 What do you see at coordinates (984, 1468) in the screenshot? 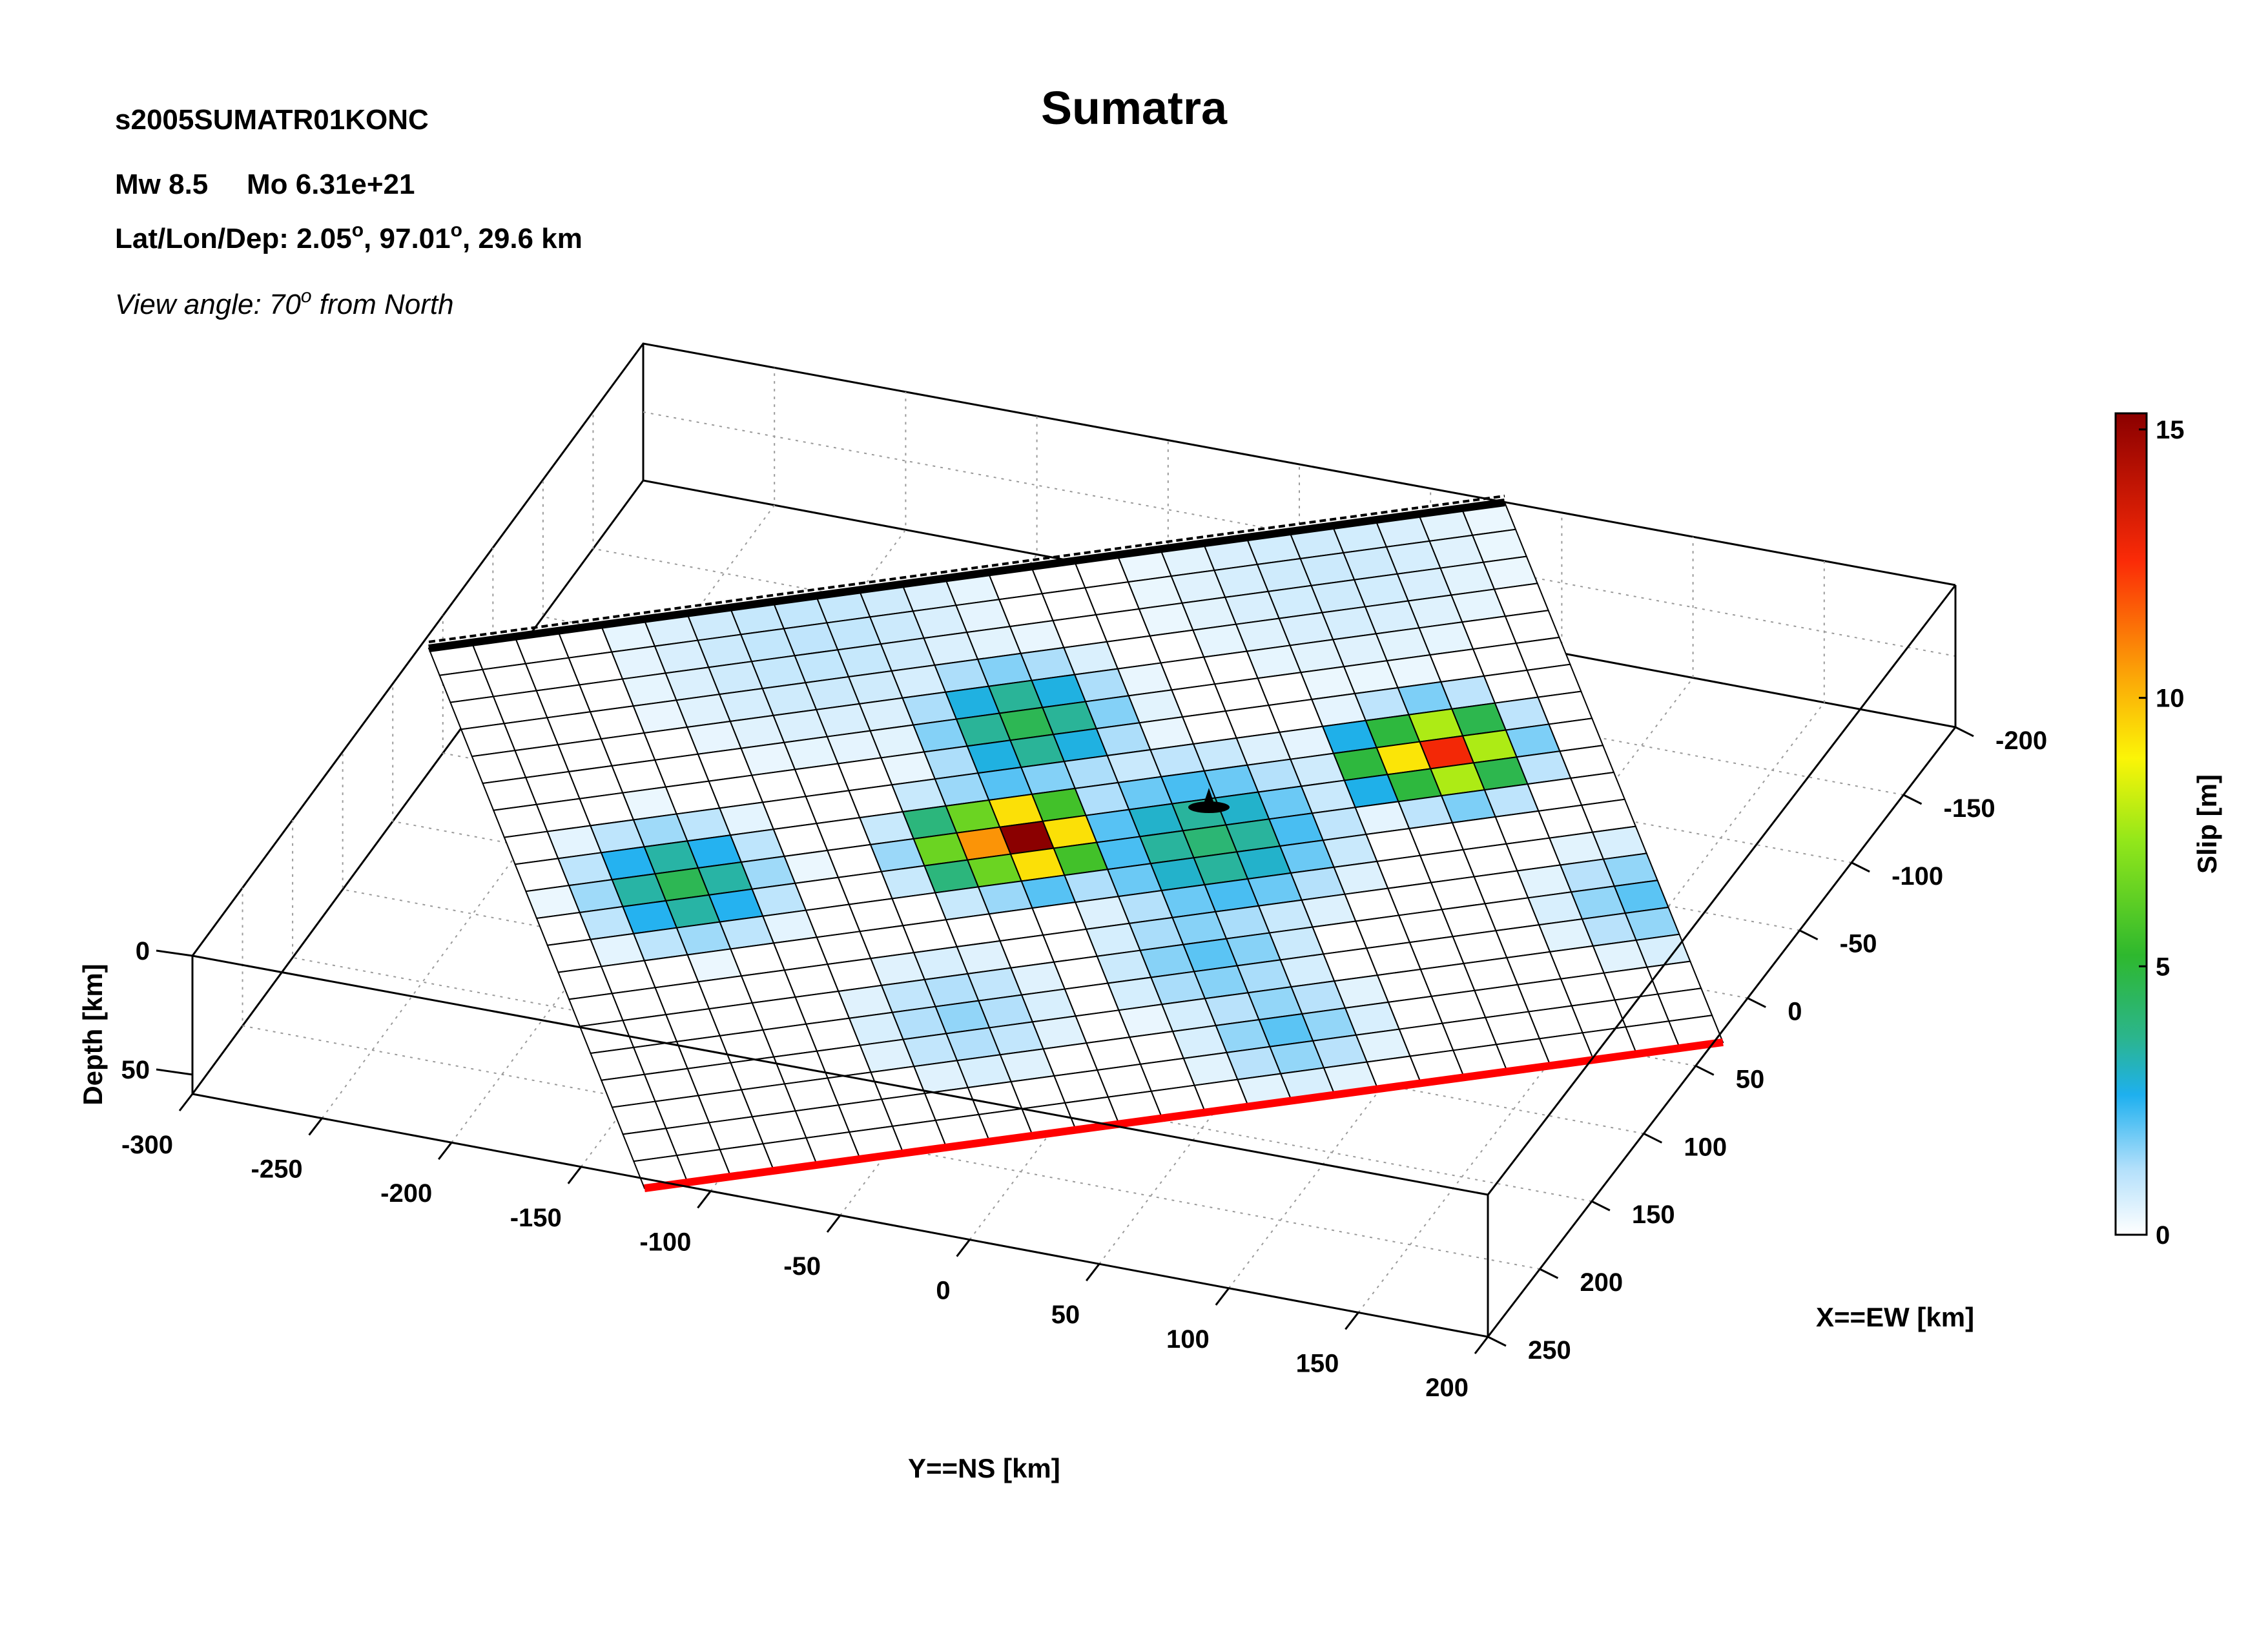
I see `y-axis-label: Y==NS [km]` at bounding box center [984, 1468].